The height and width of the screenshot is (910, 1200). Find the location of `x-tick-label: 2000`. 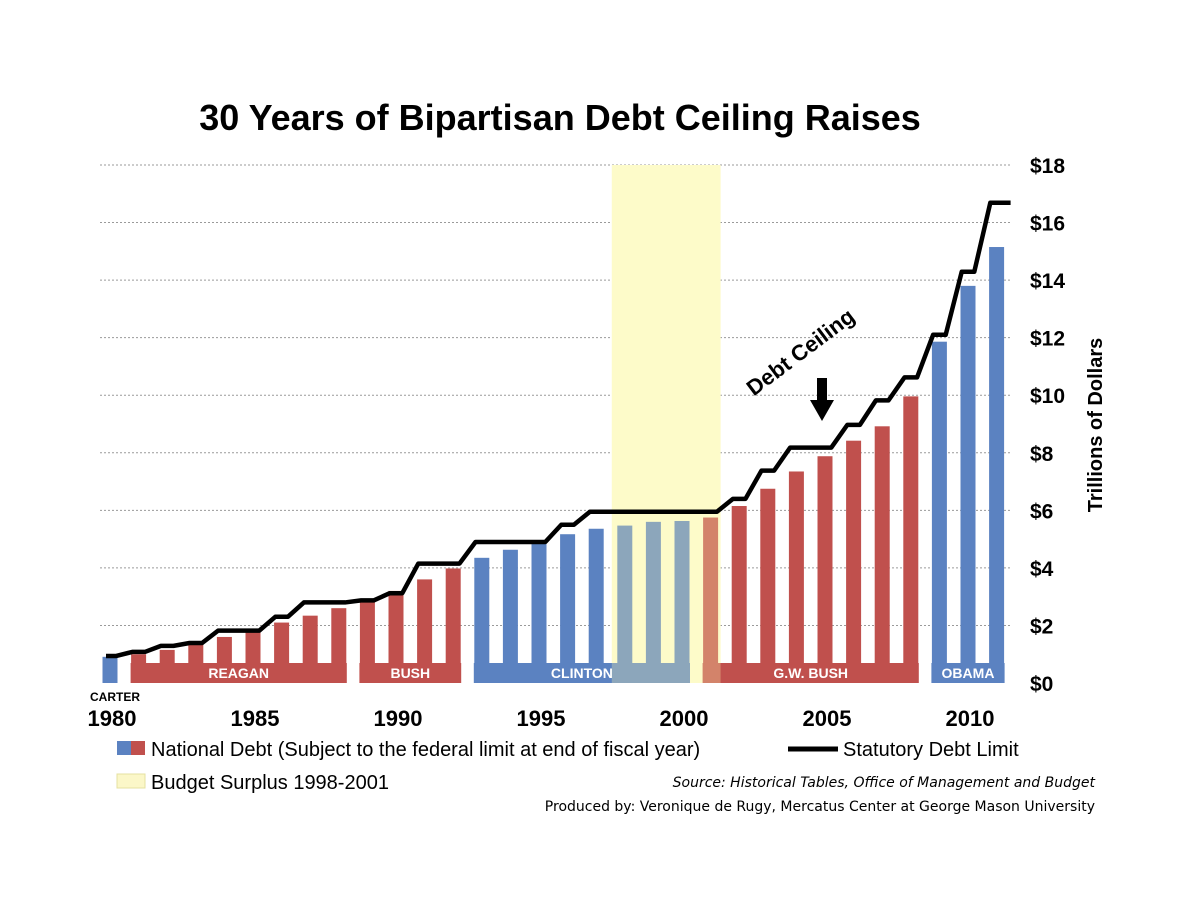

x-tick-label: 2000 is located at coordinates (684, 718).